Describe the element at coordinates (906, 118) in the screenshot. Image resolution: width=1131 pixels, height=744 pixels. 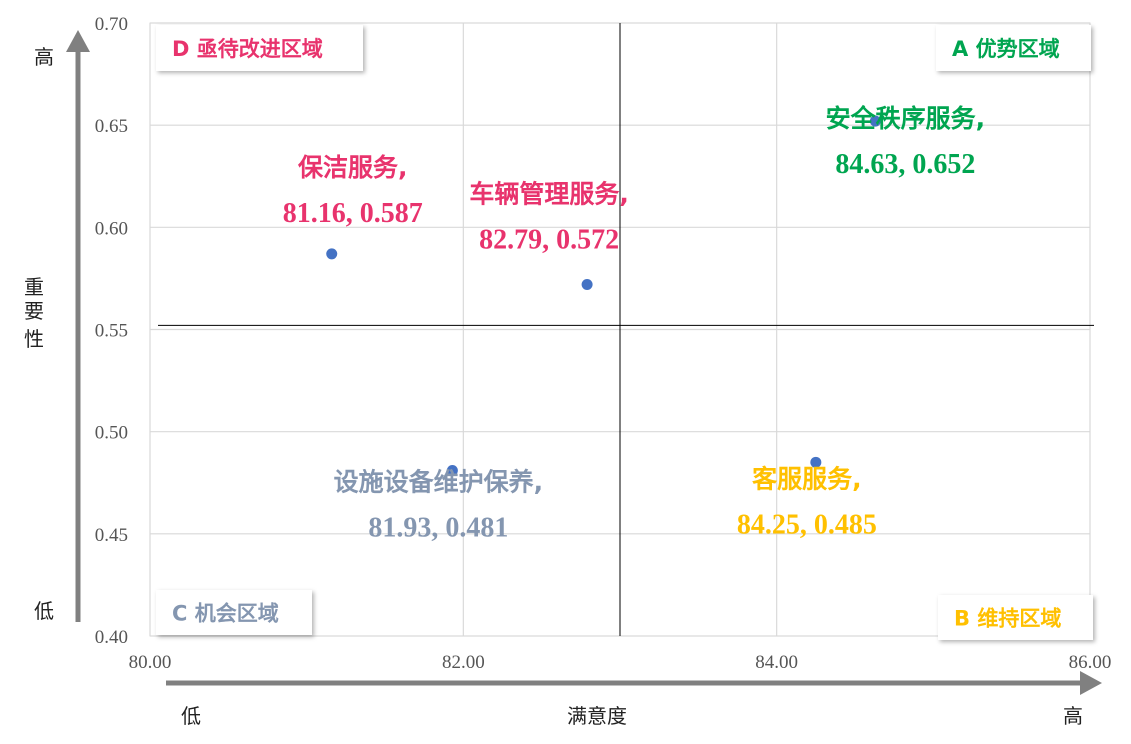
I see `data-label-name: 安全秩序服务,` at that location.